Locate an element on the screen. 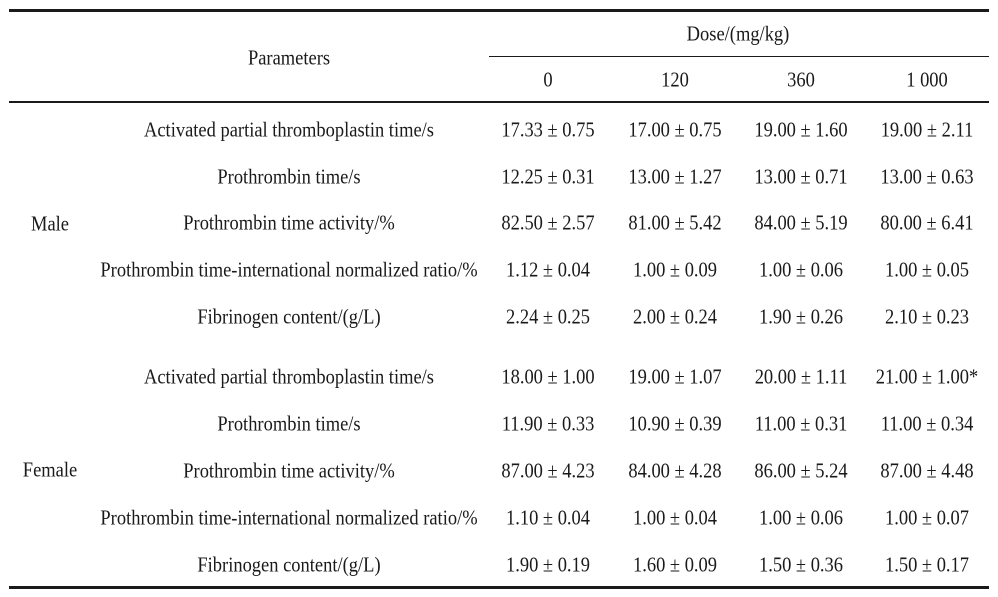 This screenshot has height=597, width=998. table-cell: 13.00 ± 0.71 is located at coordinates (801, 176).